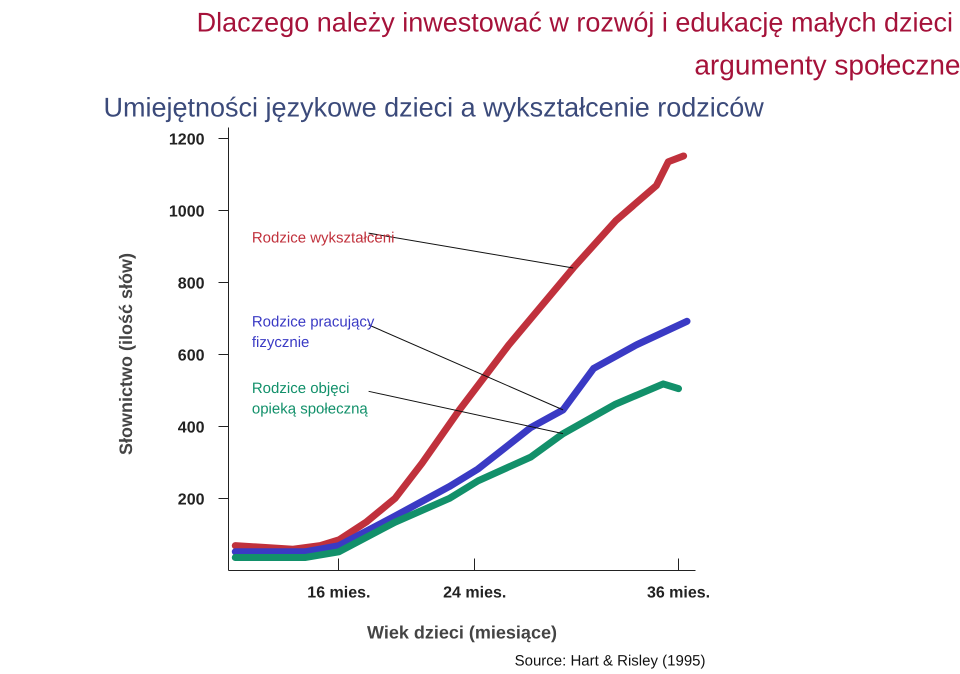 The width and height of the screenshot is (960, 674). I want to click on text: argumenty społeczne, so click(827, 65).